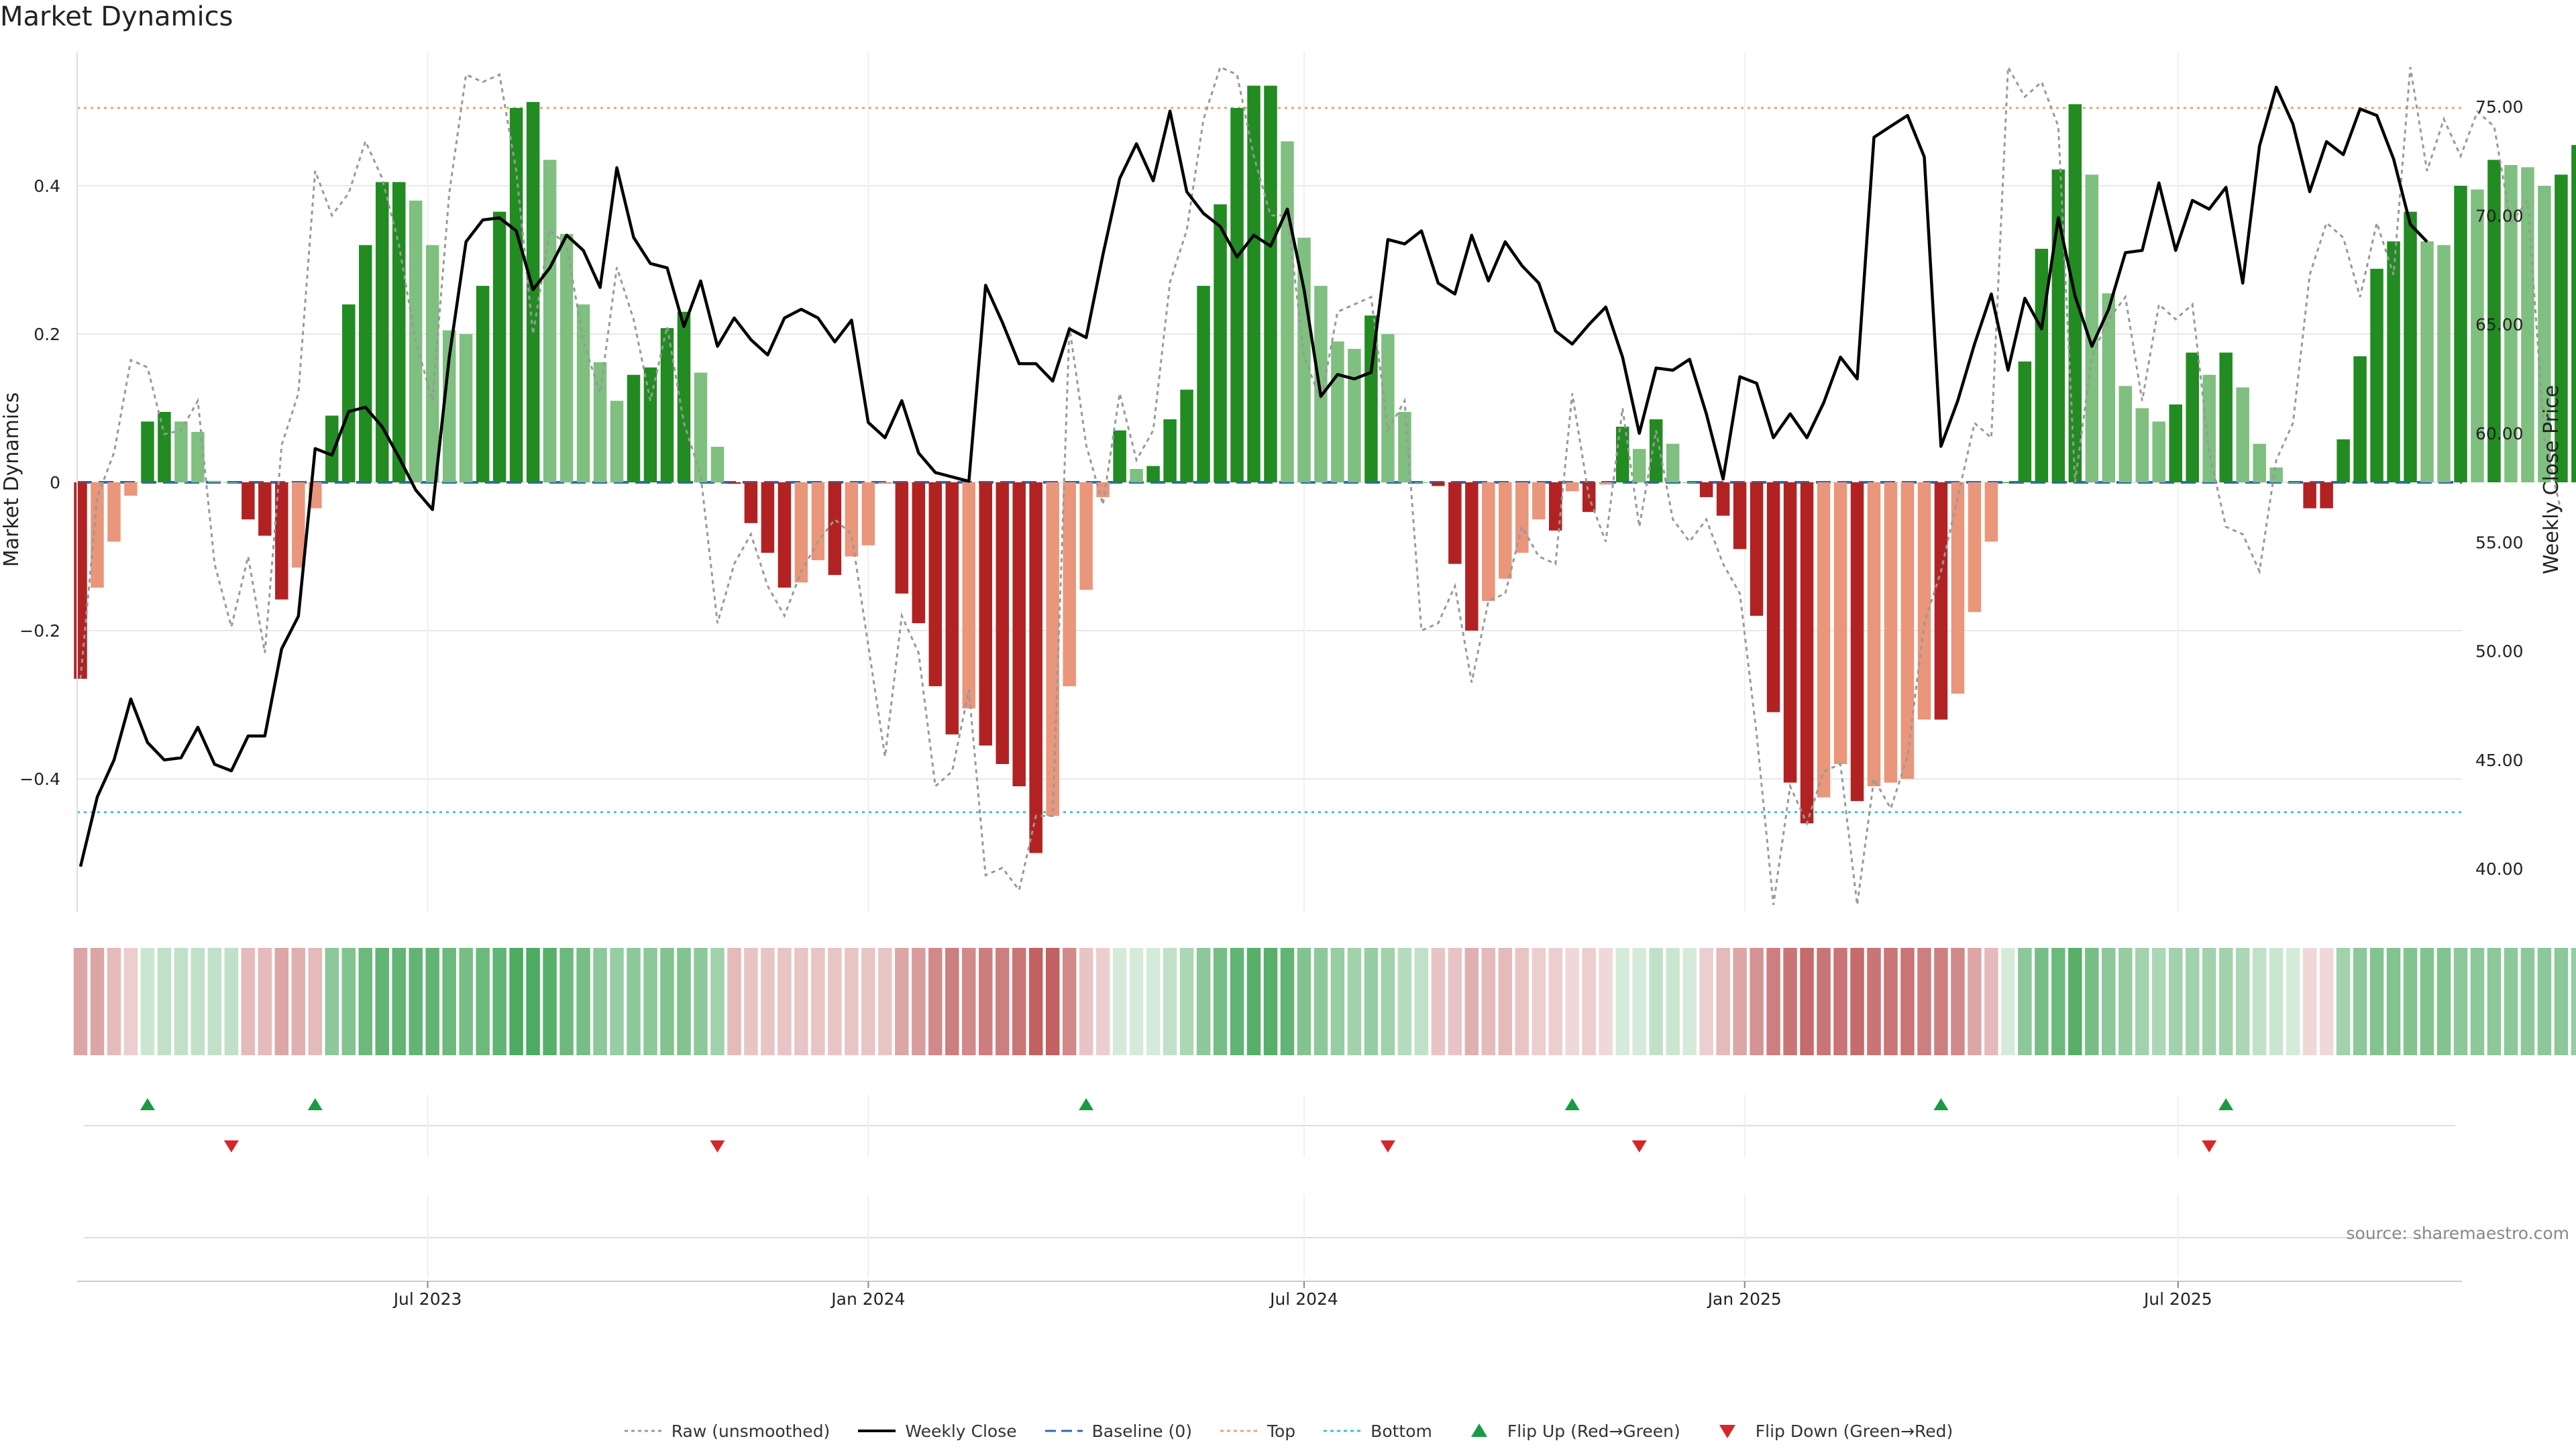  I want to click on x-tick-label: Jan 2024, so click(867, 1299).